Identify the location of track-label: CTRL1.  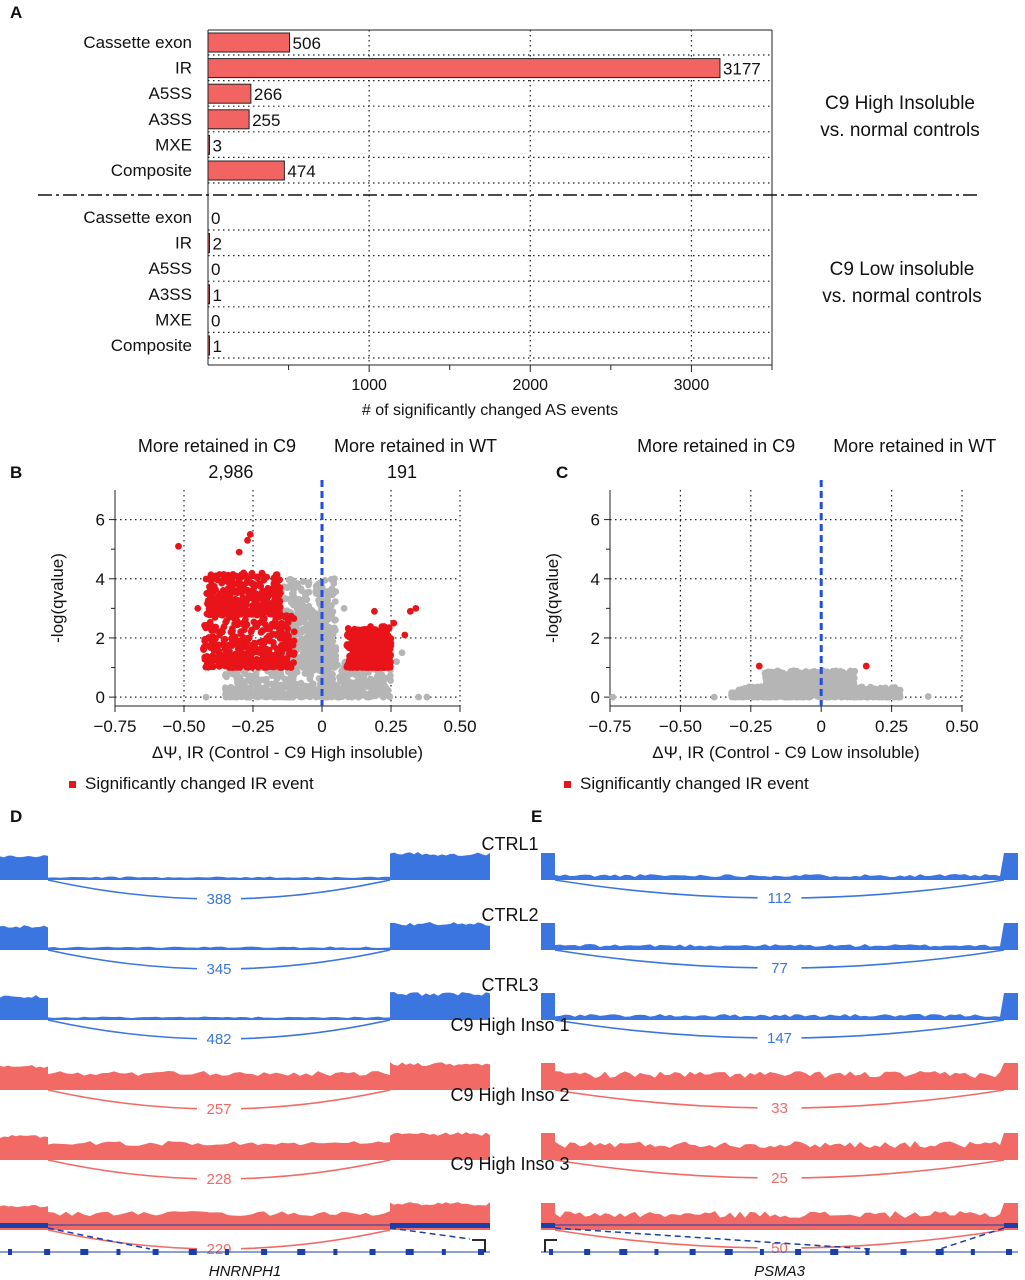
(509, 844).